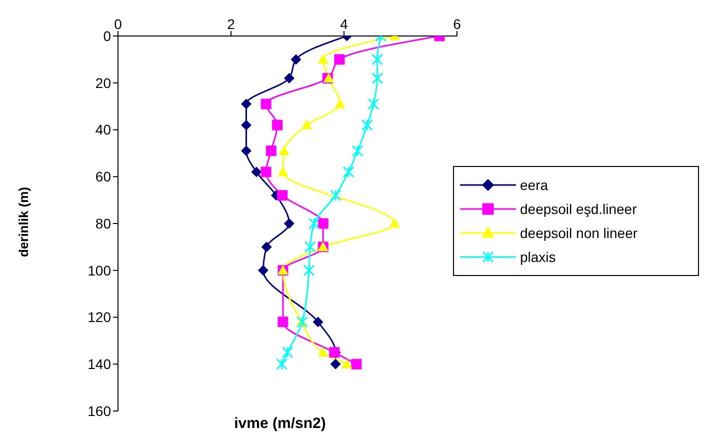 Image resolution: width=703 pixels, height=442 pixels. Describe the element at coordinates (118, 24) in the screenshot. I see `x-tick-label: 0` at that location.